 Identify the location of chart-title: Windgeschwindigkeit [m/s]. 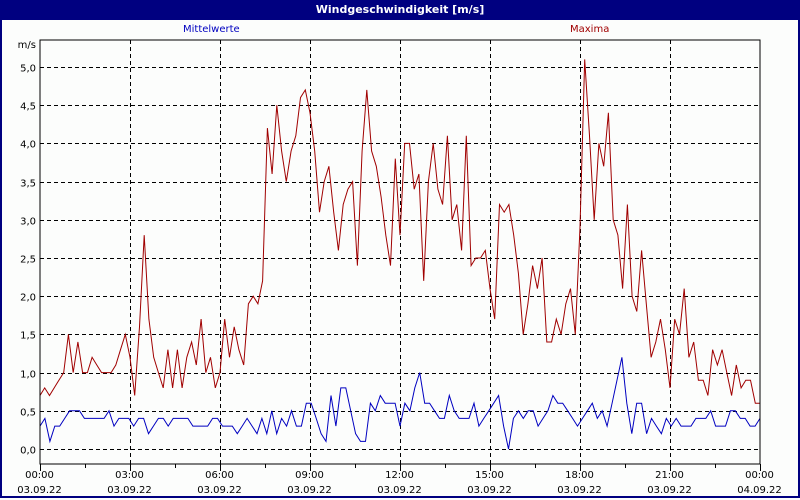
(400, 10).